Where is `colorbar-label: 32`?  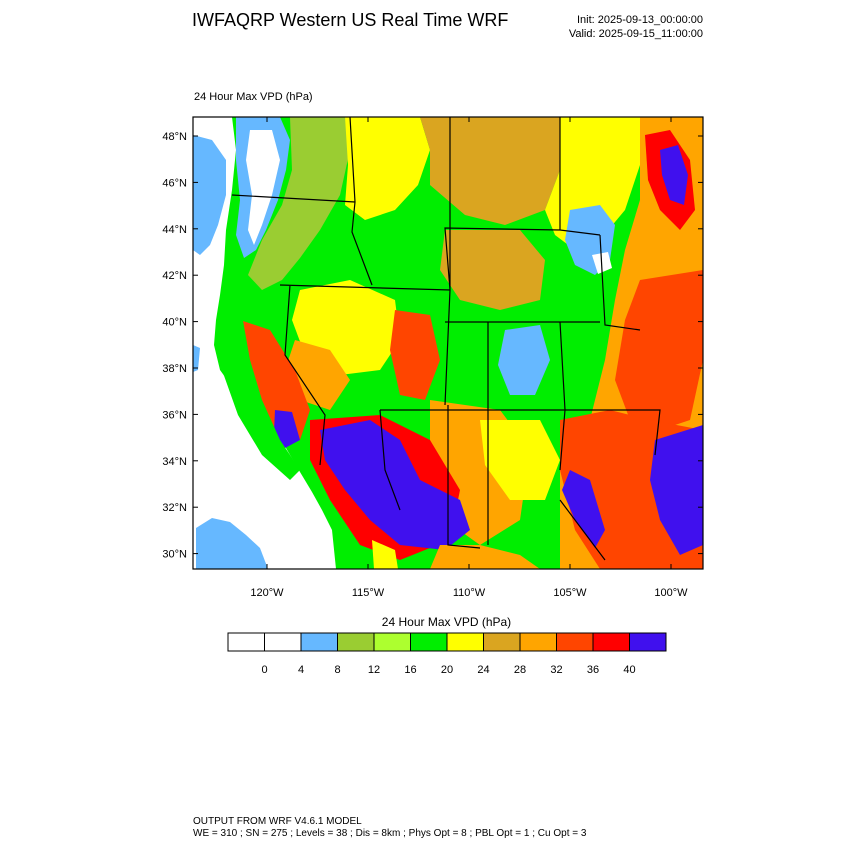
colorbar-label: 32 is located at coordinates (556, 670).